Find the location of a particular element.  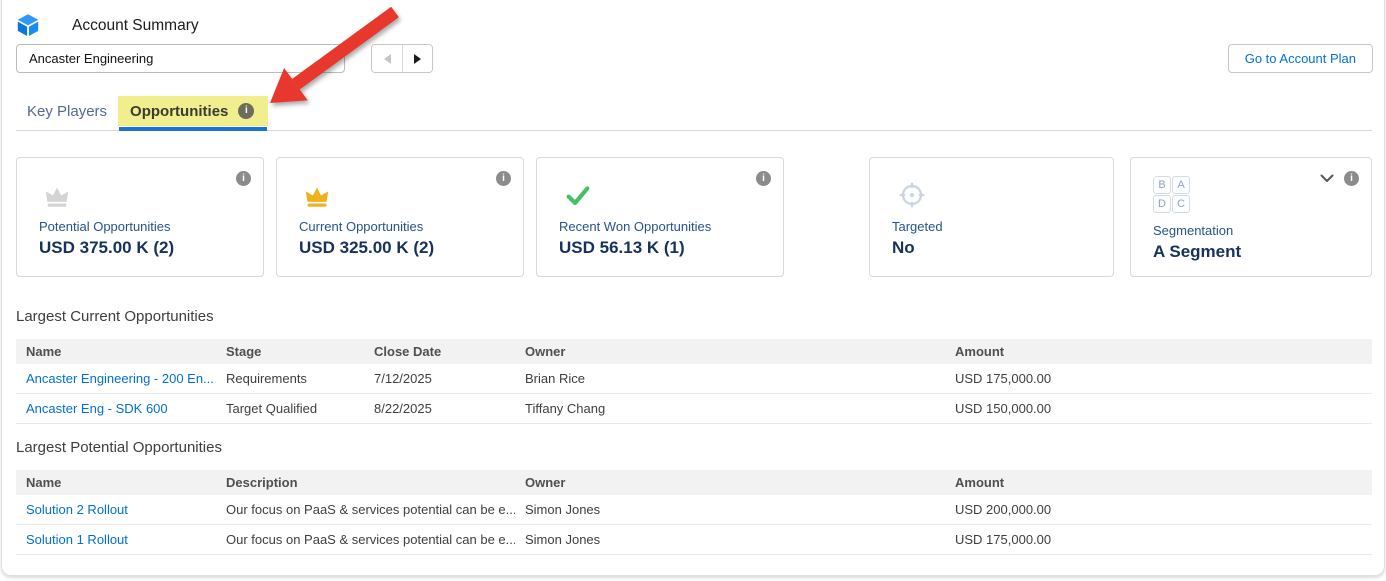

tab-opportunities-highlight: Opportunities i is located at coordinates (193, 111).